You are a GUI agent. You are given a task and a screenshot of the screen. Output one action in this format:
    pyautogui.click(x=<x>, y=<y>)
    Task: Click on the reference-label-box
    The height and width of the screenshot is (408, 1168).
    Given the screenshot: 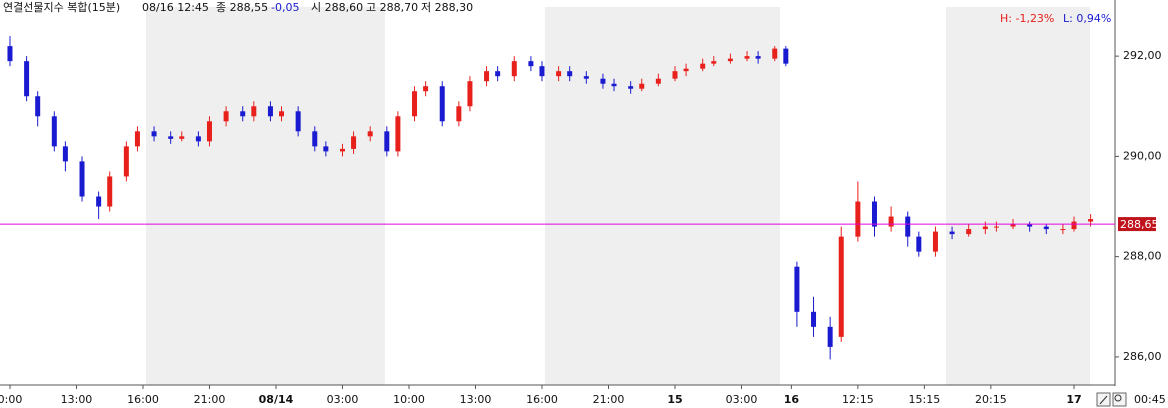 What is the action you would take?
    pyautogui.click(x=1137, y=224)
    